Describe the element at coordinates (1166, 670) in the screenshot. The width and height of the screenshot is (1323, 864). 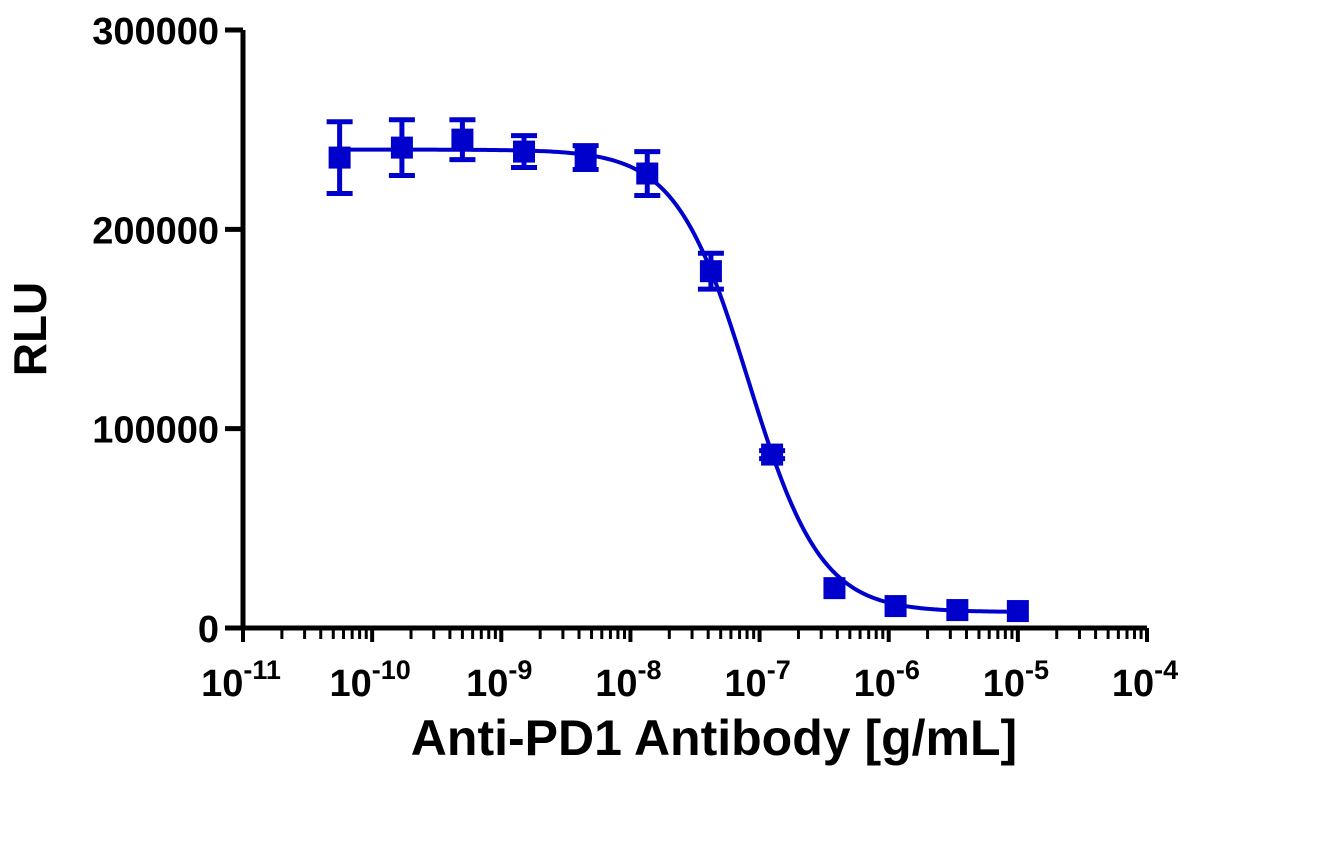
I see `x-tick-exponent: -4` at that location.